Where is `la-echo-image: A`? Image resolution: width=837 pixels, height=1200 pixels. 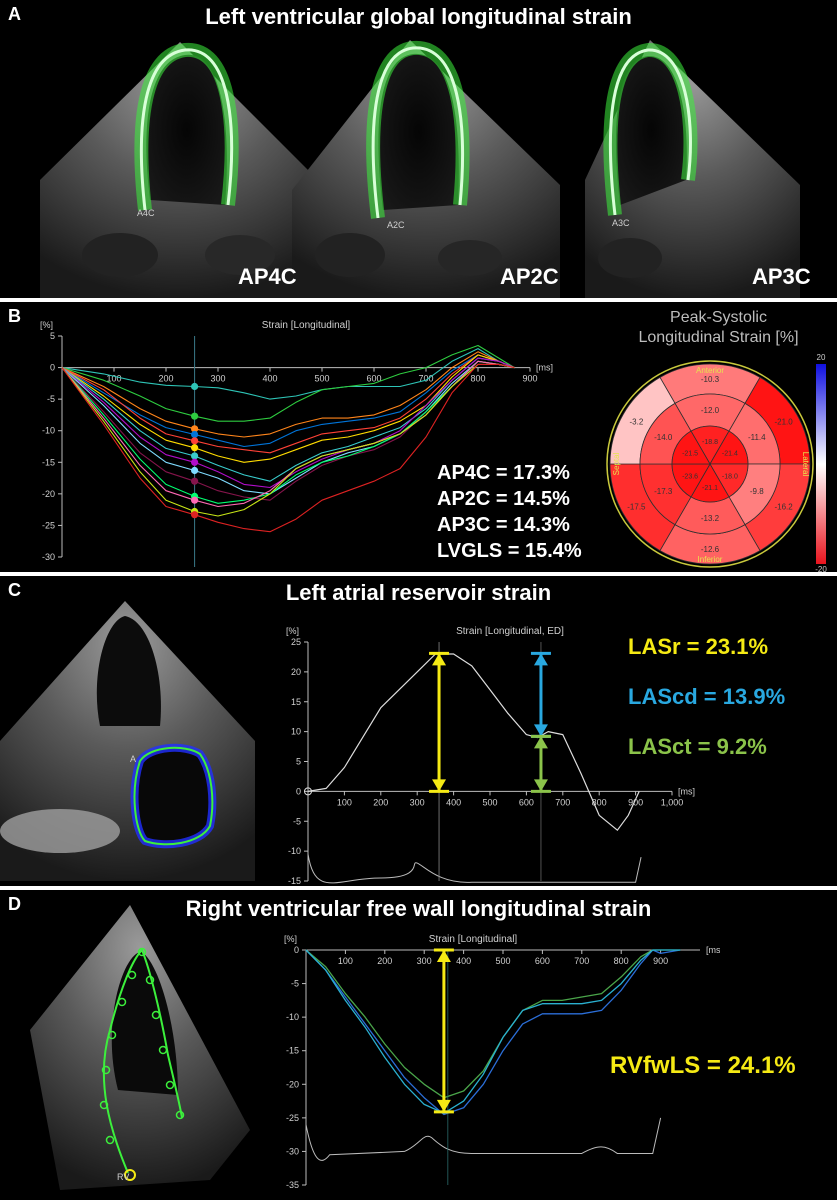
la-echo-image: A is located at coordinates (127, 741).